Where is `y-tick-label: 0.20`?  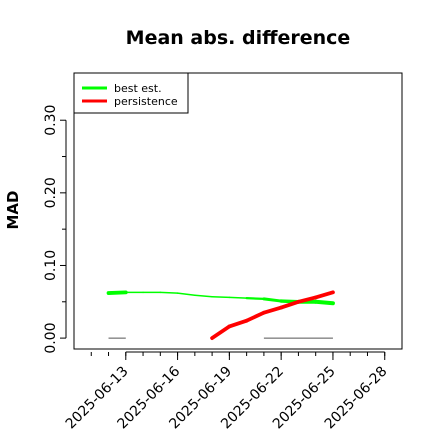
y-tick-label: 0.20 is located at coordinates (51, 192).